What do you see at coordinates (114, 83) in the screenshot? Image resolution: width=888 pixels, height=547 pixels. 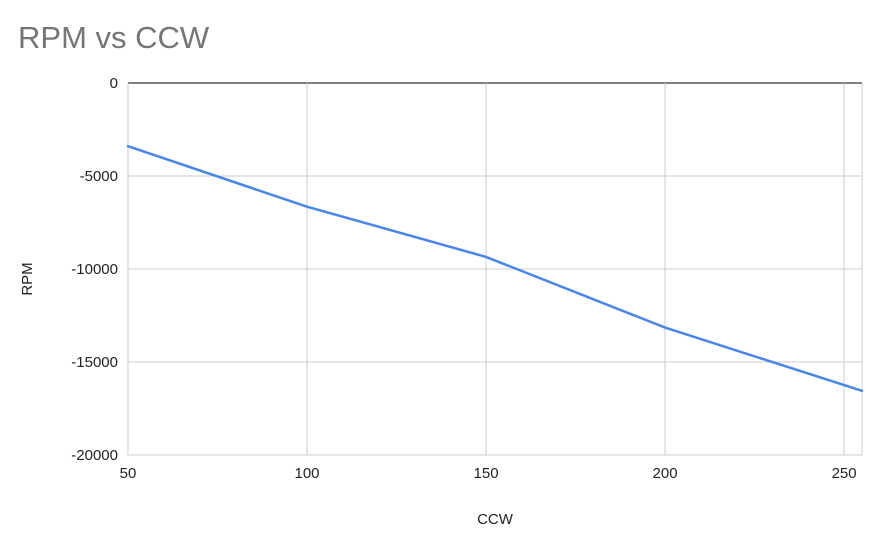 I see `y-tick-label: 0` at bounding box center [114, 83].